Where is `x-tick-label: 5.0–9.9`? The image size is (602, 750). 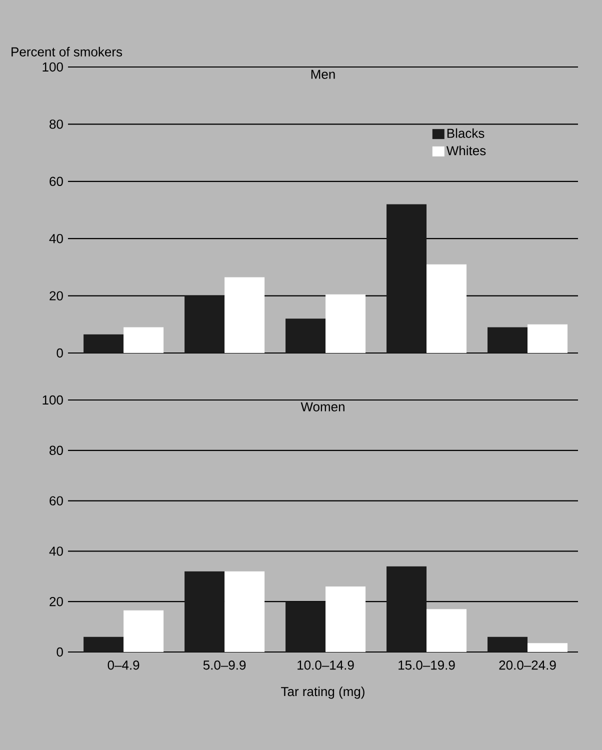
x-tick-label: 5.0–9.9 is located at coordinates (224, 665).